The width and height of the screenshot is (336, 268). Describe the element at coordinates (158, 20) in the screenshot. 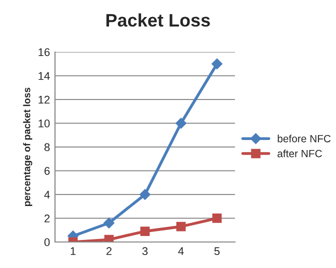

I see `chart-title: Packet Loss` at that location.